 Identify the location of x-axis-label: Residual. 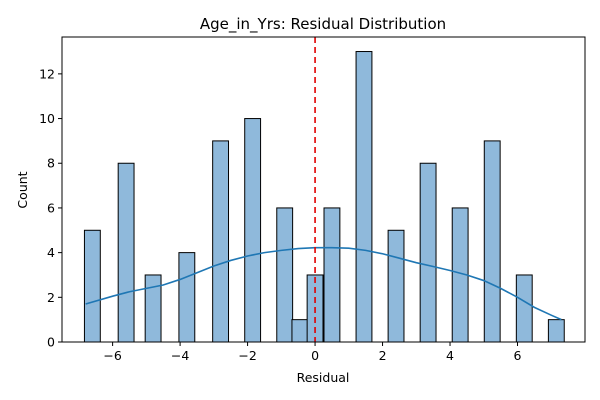
(323, 377).